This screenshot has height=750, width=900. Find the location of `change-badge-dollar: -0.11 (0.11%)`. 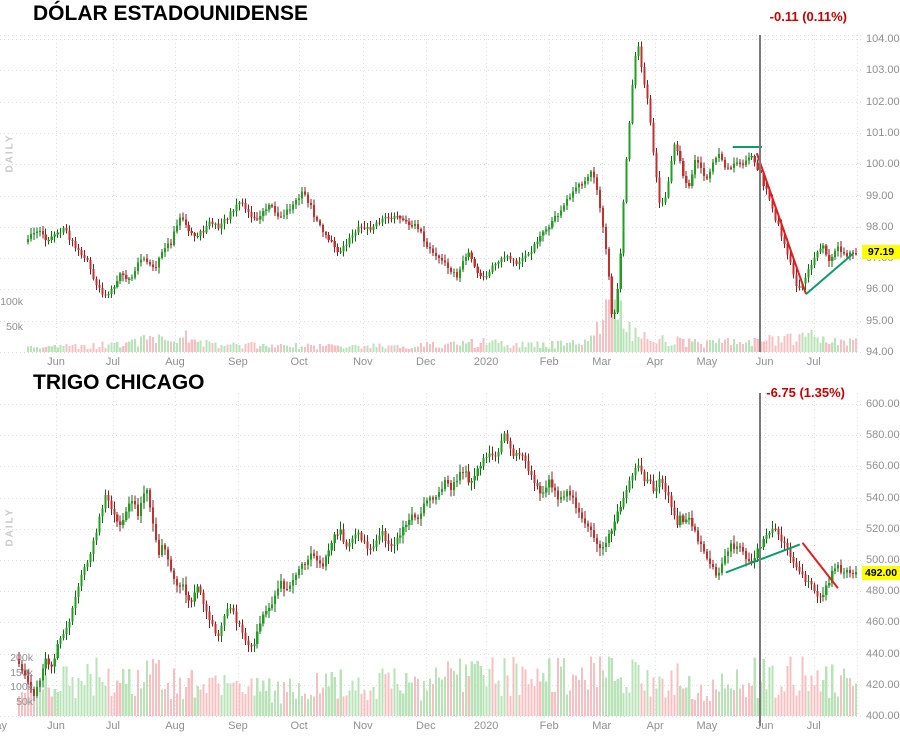

change-badge-dollar: -0.11 (0.11%) is located at coordinates (808, 16).